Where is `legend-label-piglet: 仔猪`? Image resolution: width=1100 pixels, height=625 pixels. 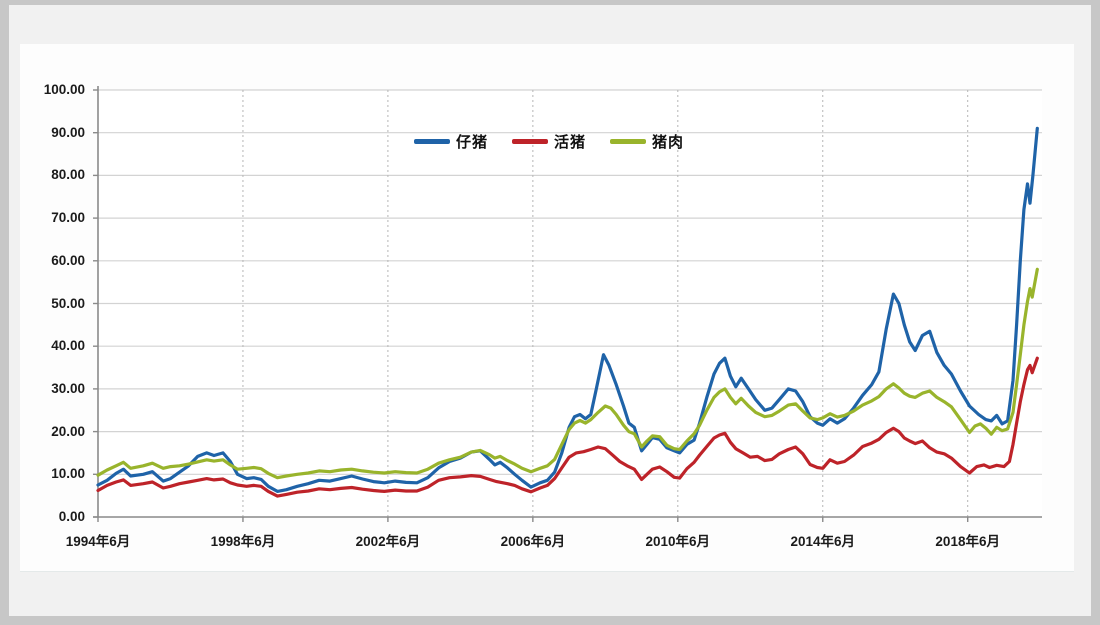 legend-label-piglet: 仔猪 is located at coordinates (472, 142).